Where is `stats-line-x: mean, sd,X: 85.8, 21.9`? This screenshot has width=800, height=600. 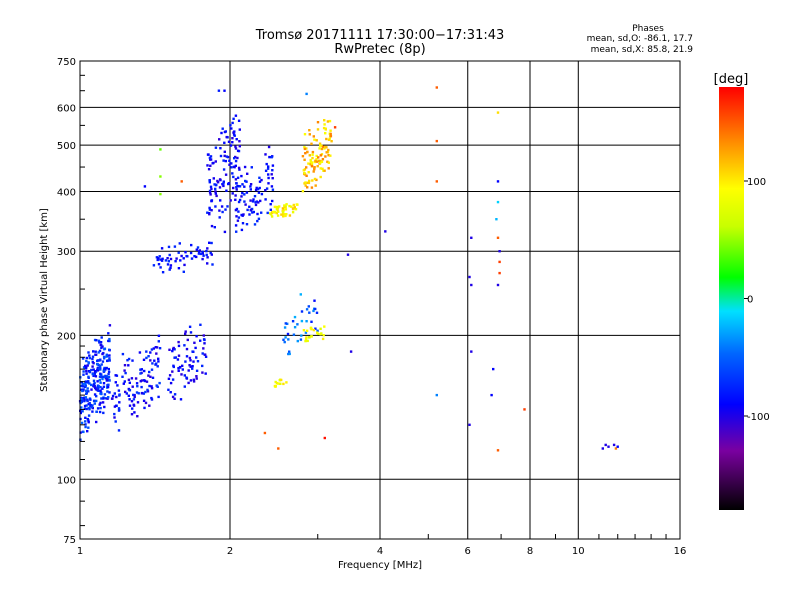 stats-line-x: mean, sd,X: 85.8, 21.9 is located at coordinates (642, 50).